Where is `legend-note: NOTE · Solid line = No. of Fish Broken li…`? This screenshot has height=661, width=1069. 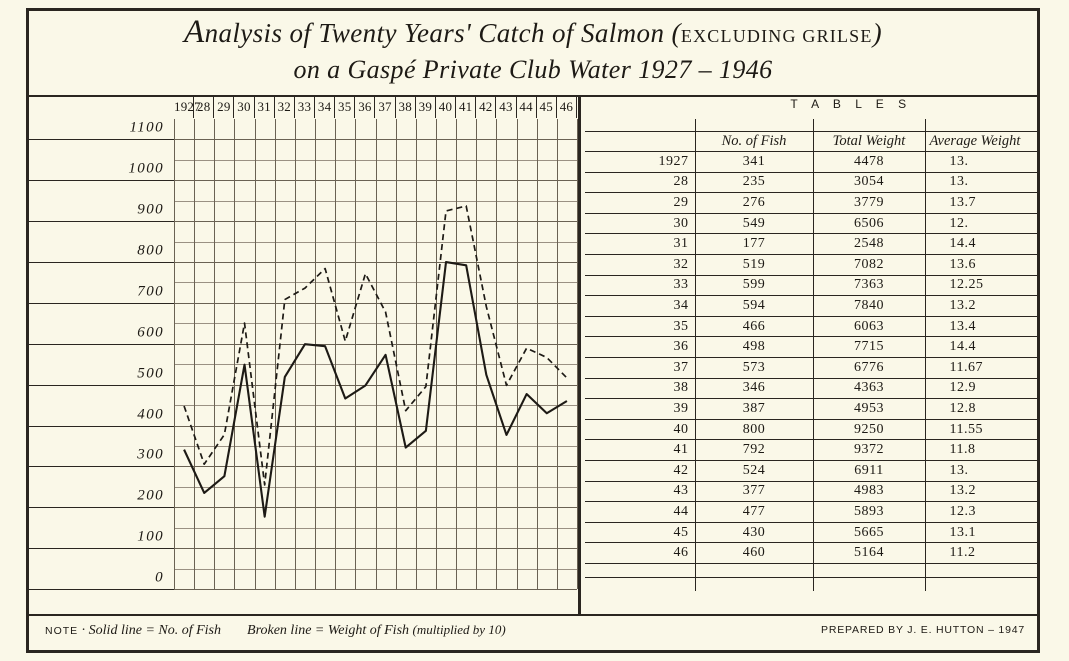
legend-note: NOTE · Solid line = No. of Fish Broken li… is located at coordinates (275, 630).